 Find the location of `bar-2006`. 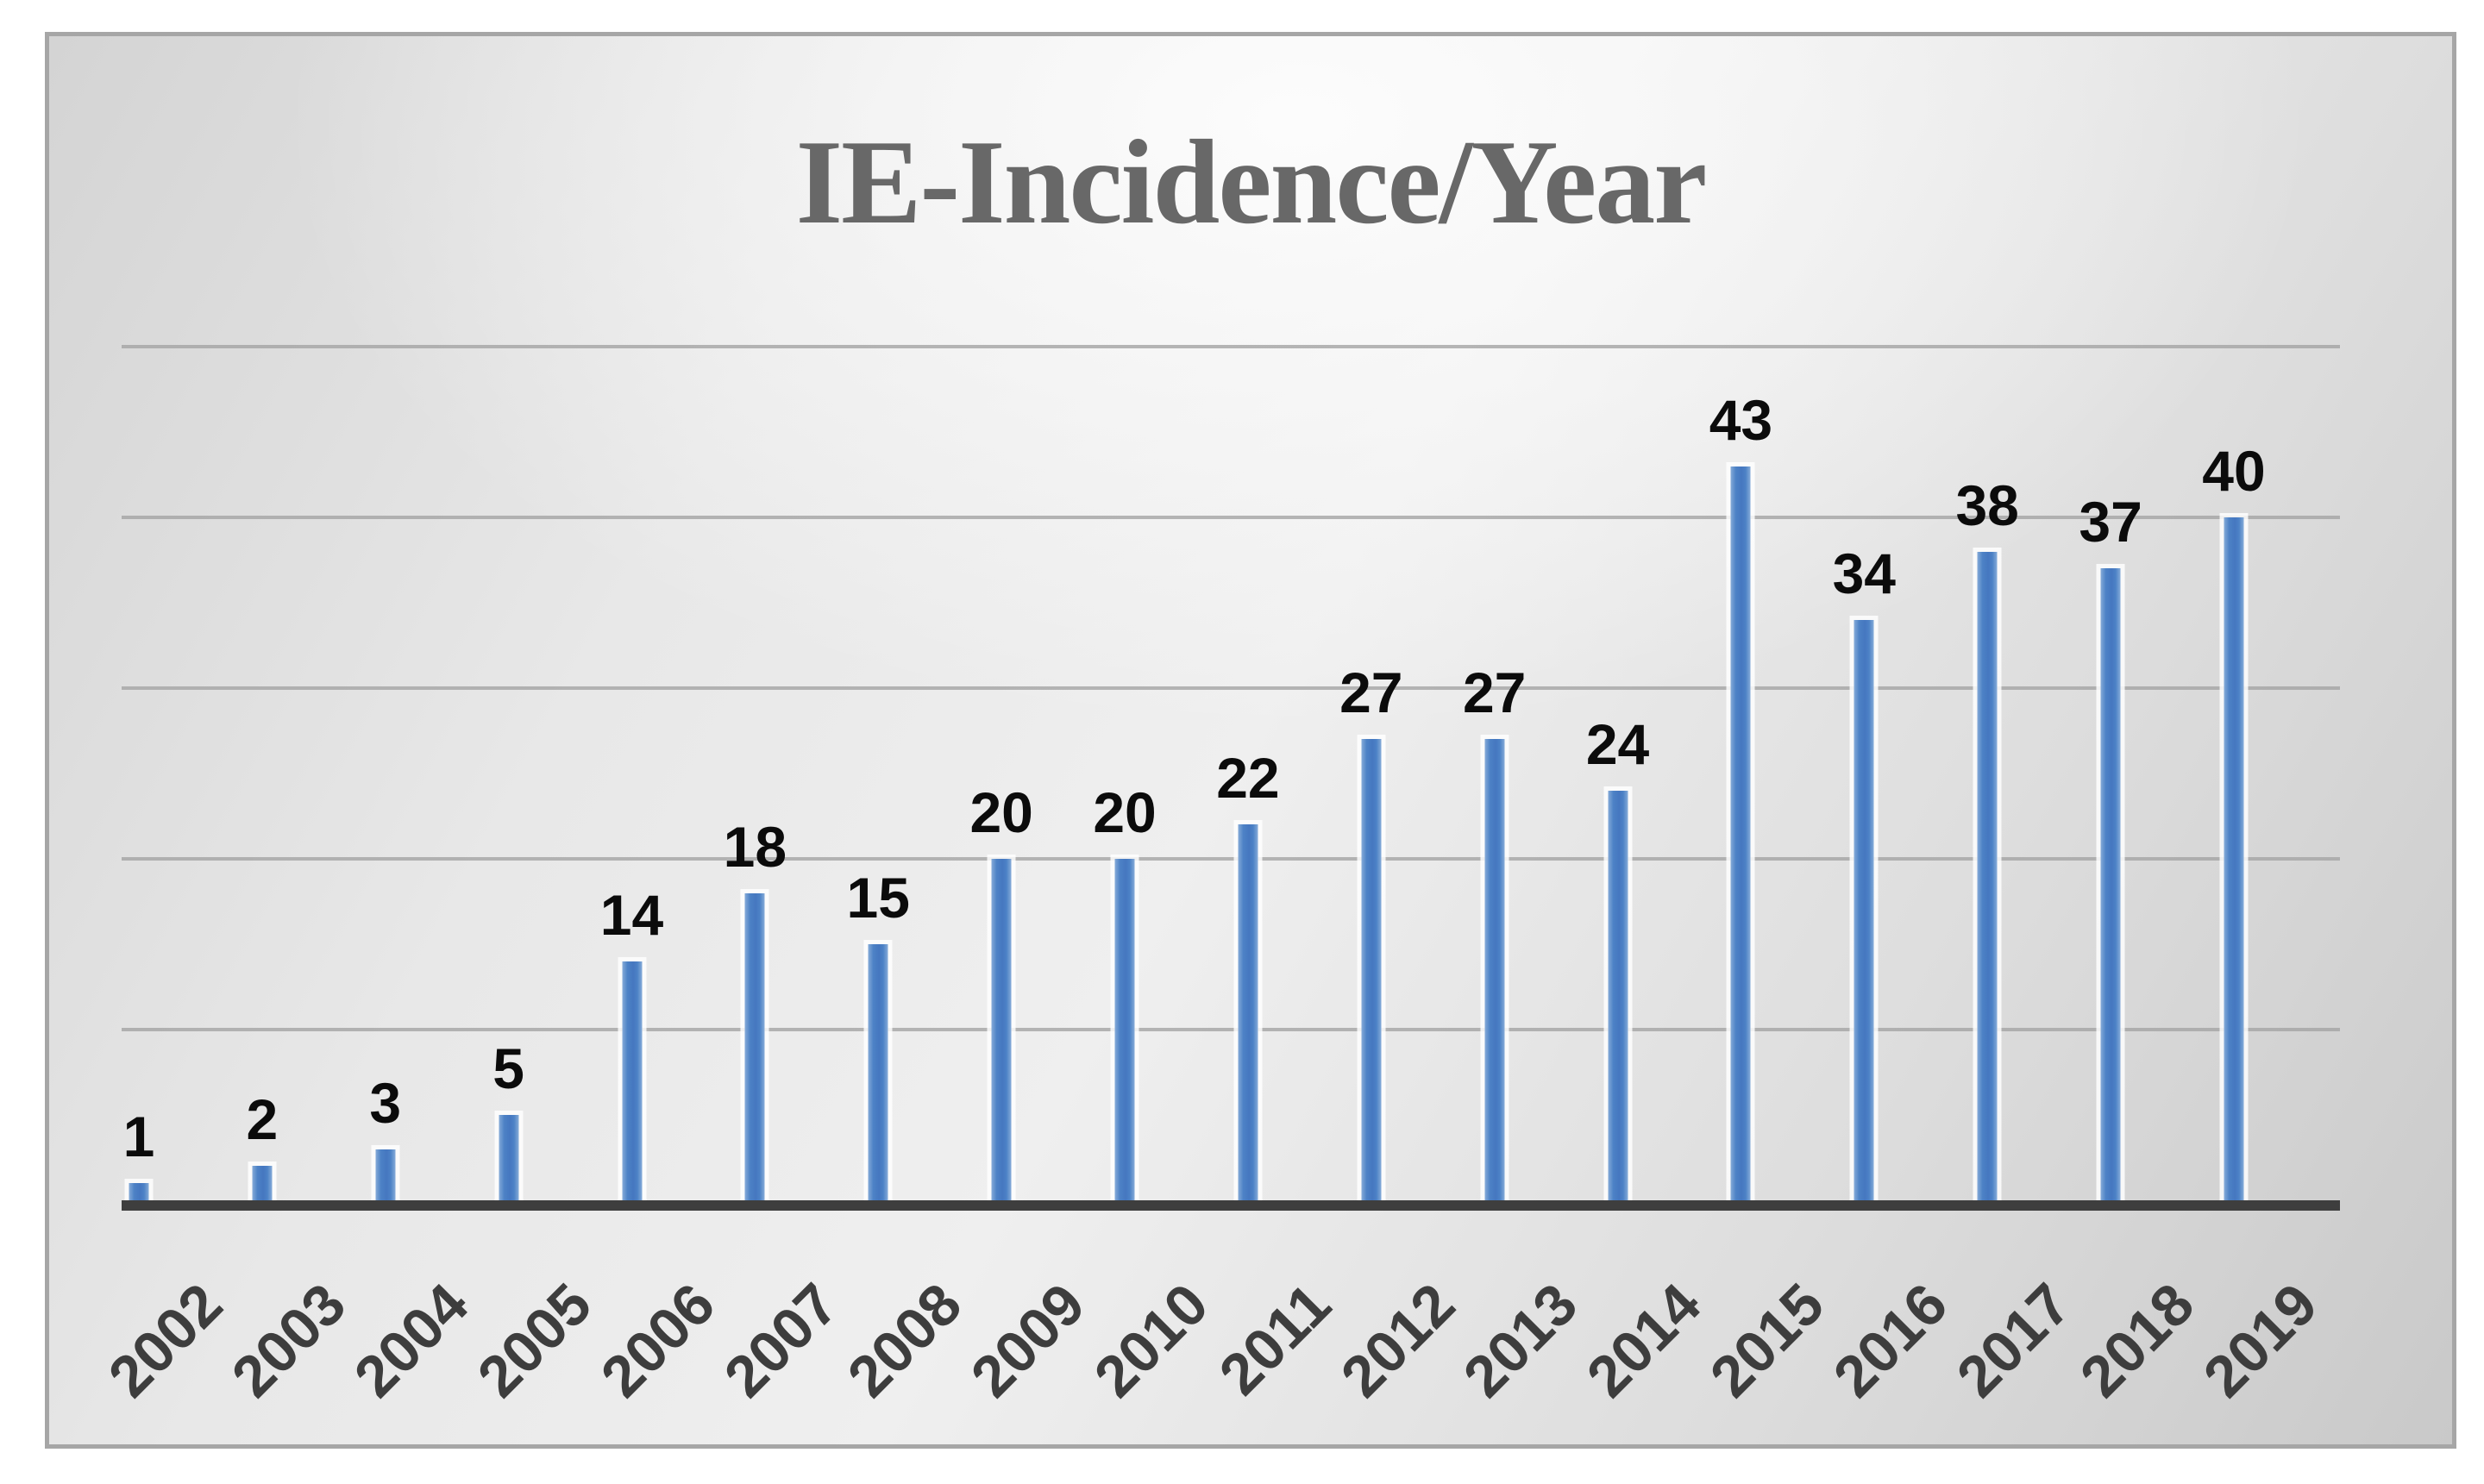

bar-2006 is located at coordinates (633, 1078).